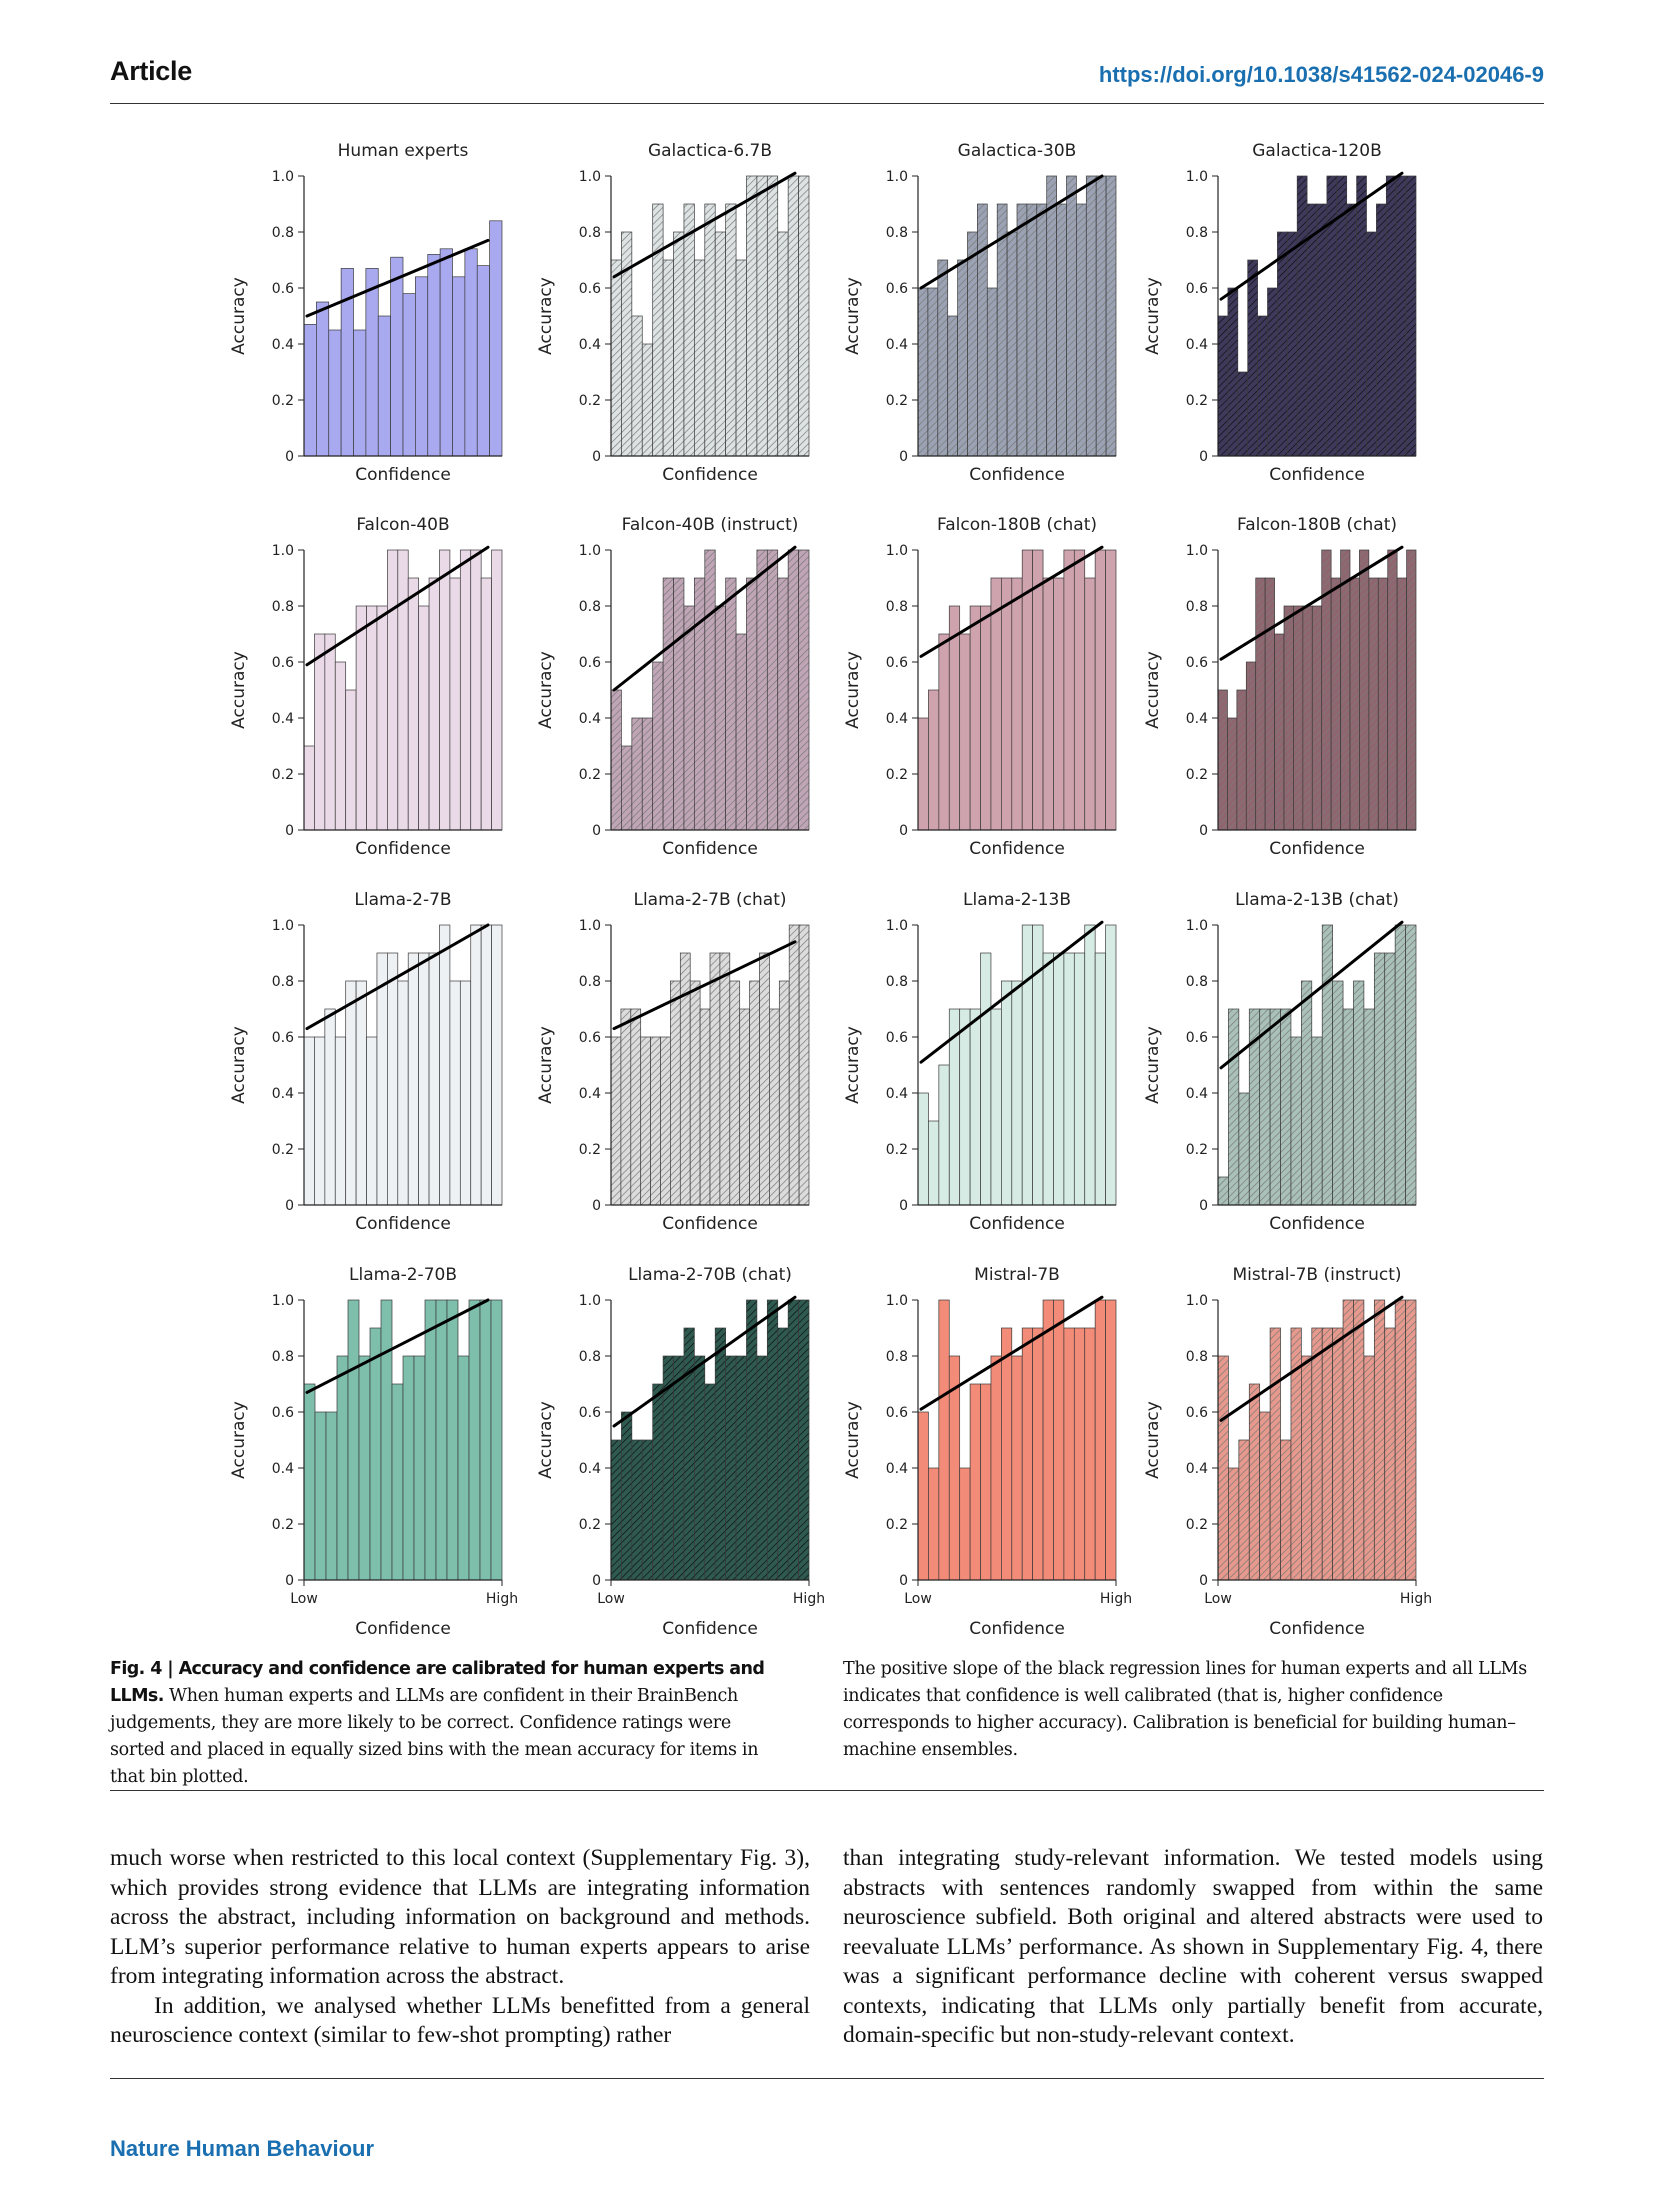 This screenshot has height=2197, width=1654. Describe the element at coordinates (918, 1599) in the screenshot. I see `x-tick-label: Low` at that location.